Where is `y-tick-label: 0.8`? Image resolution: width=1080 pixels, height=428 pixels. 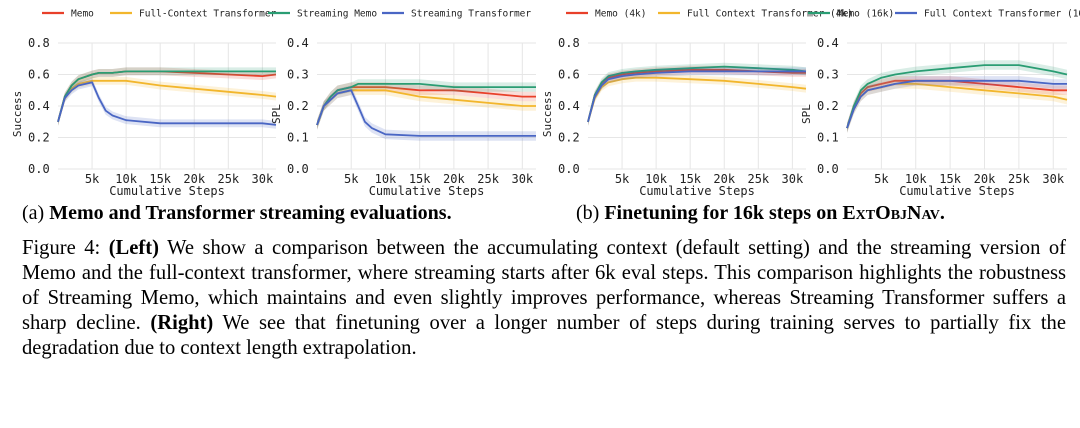
y-tick-label: 0.8 is located at coordinates (39, 43).